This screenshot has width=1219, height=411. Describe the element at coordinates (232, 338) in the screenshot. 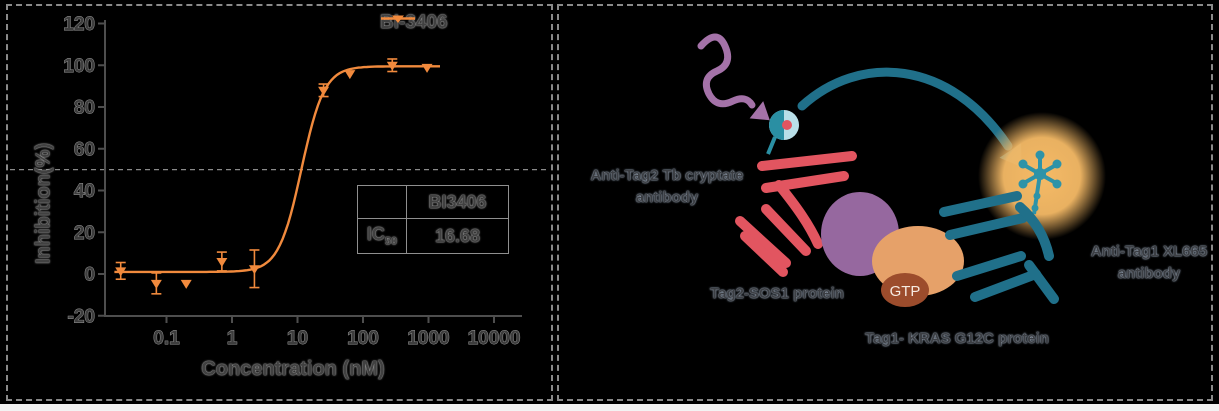

I see `svg-text: 1` at that location.